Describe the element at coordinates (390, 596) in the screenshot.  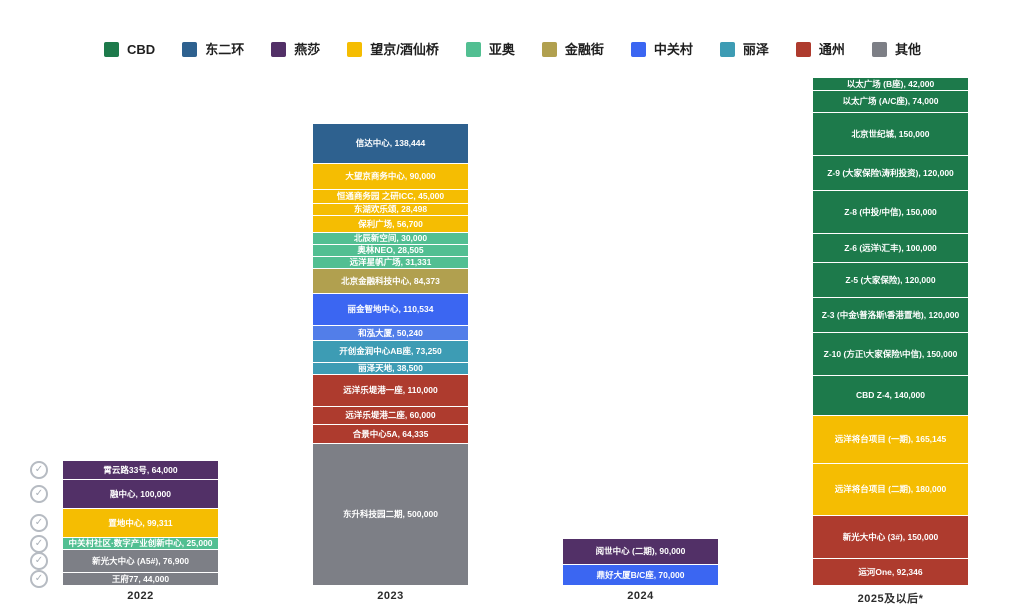
I see `x-axis-label: 2023` at that location.